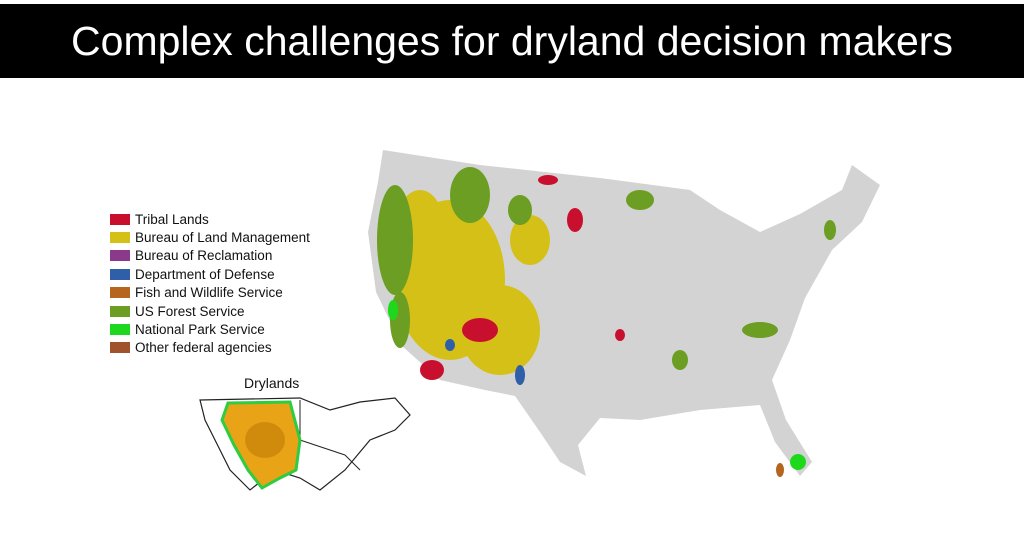 This screenshot has width=1024, height=554. Describe the element at coordinates (210, 219) in the screenshot. I see `legend-item: Tribal Lands` at that location.